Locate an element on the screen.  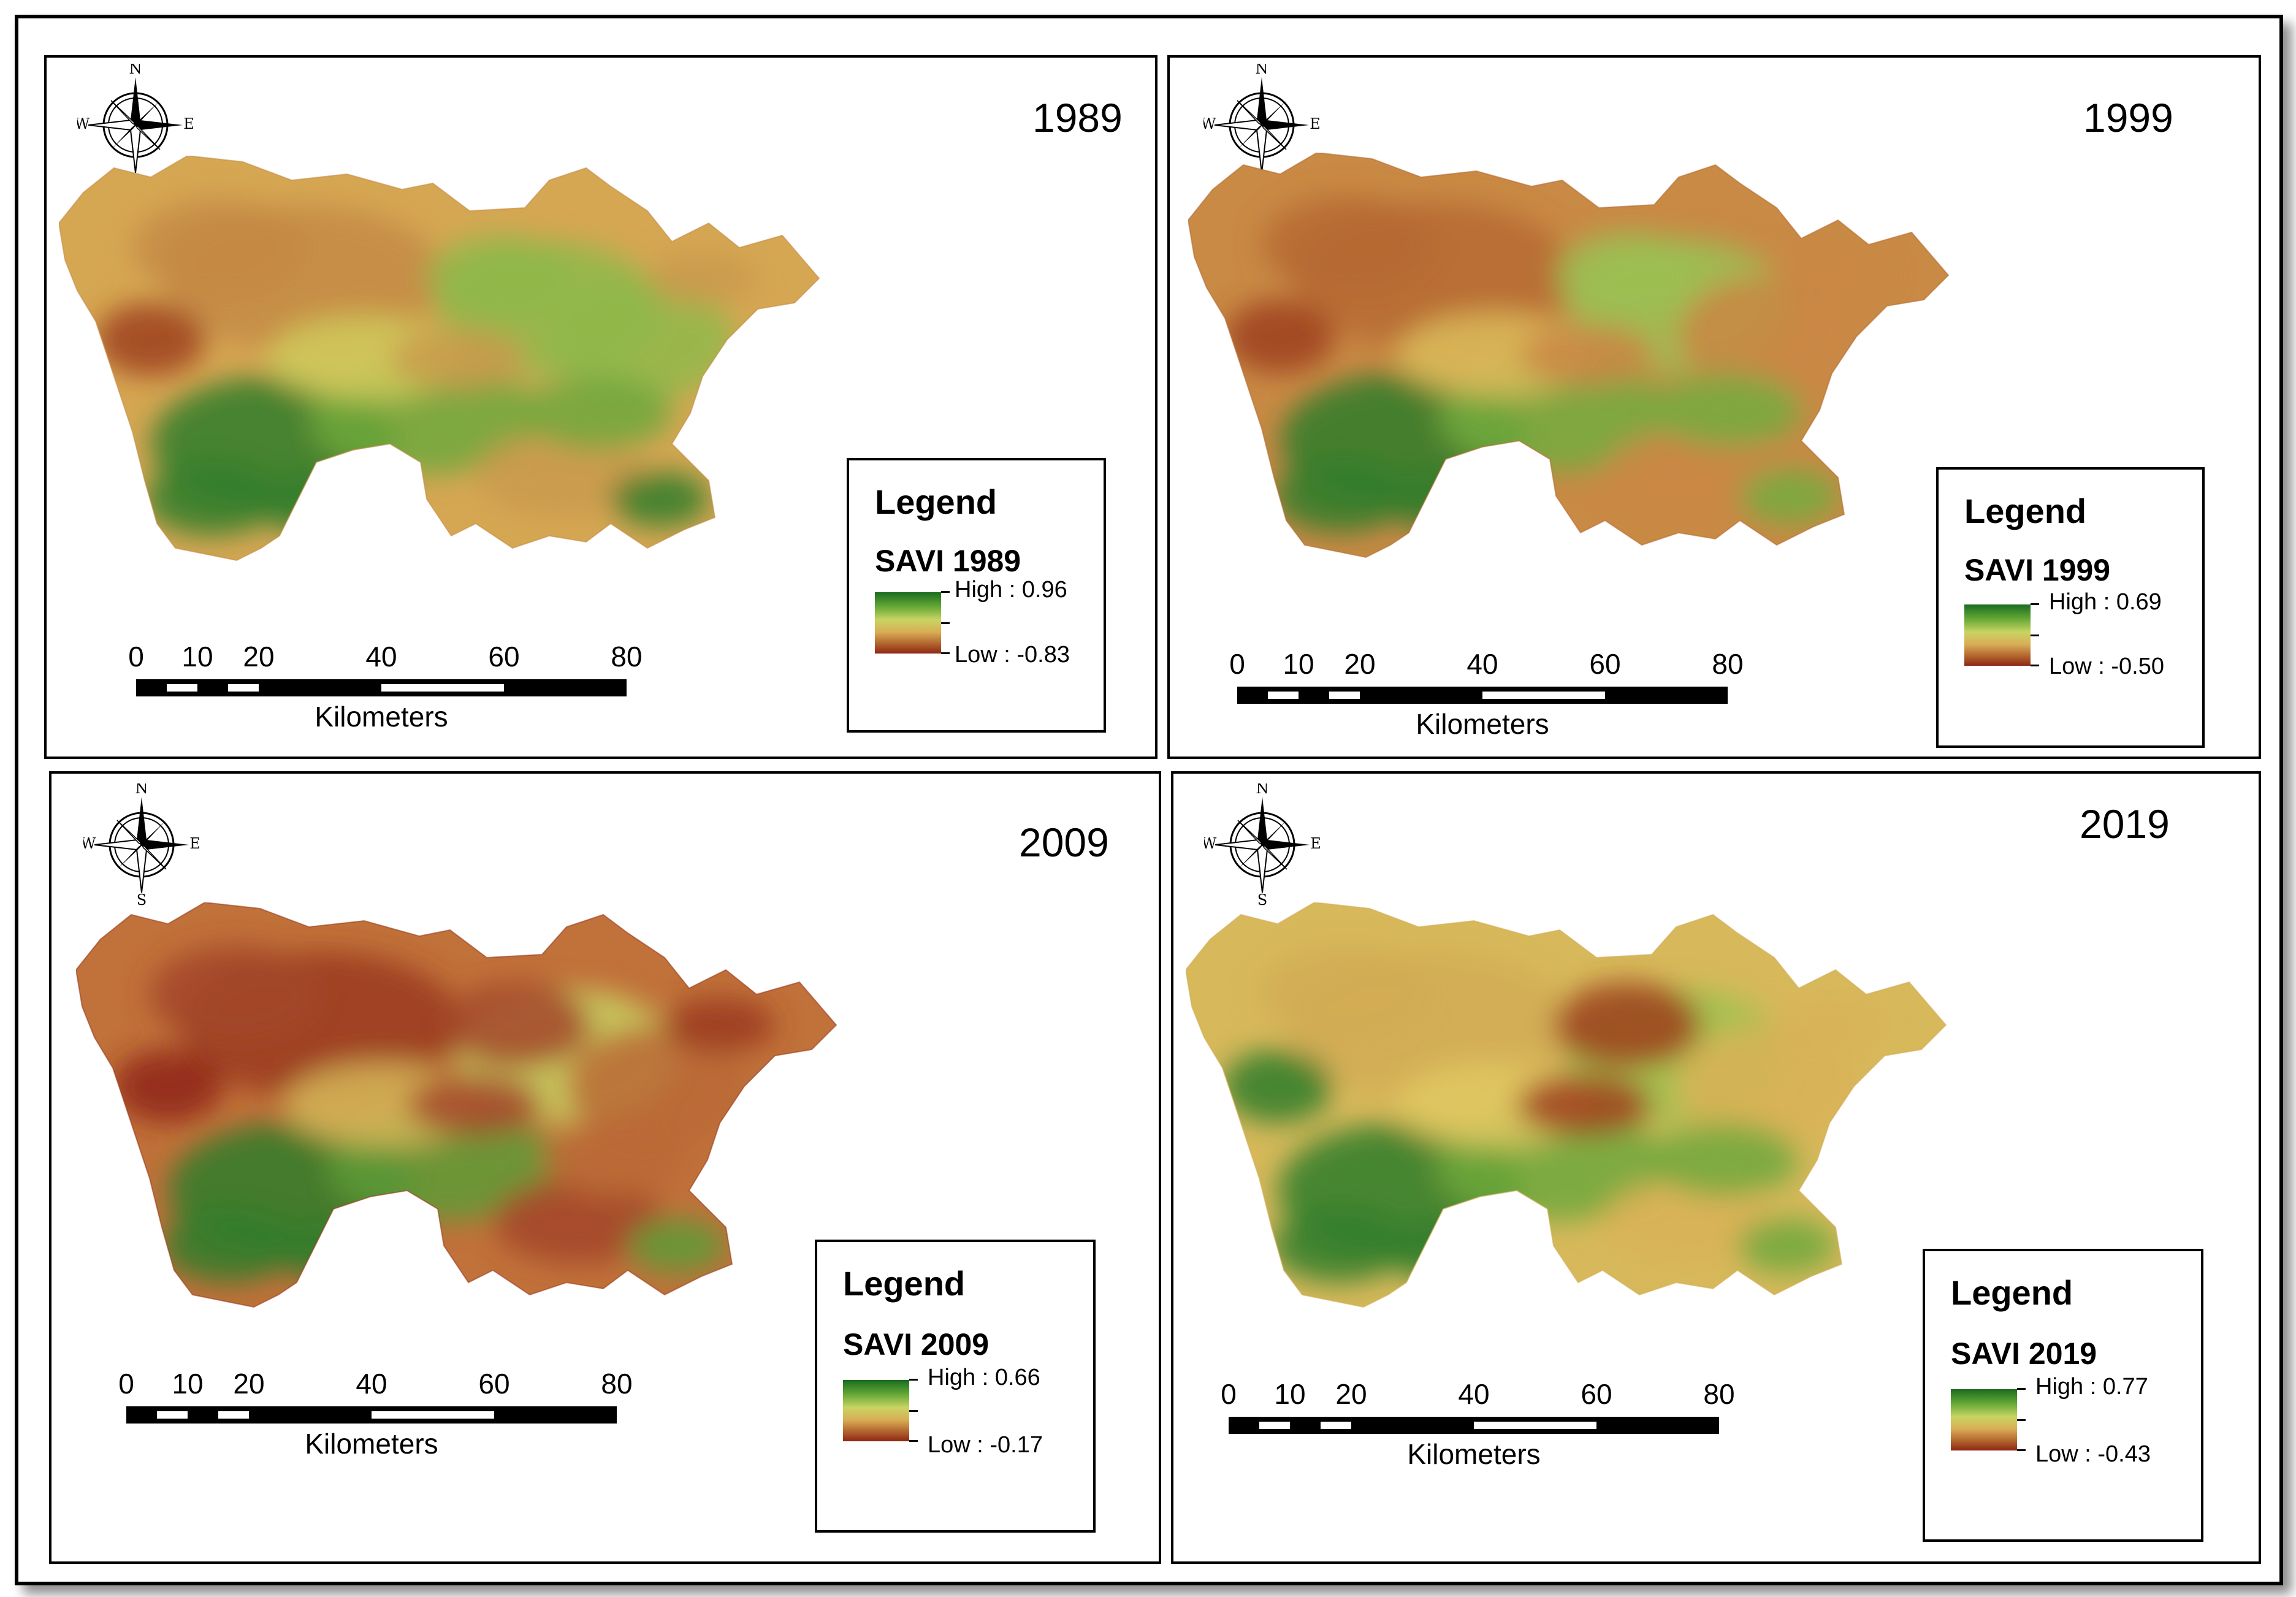
legend-layer-name: SAVI 1989 is located at coordinates (948, 561).